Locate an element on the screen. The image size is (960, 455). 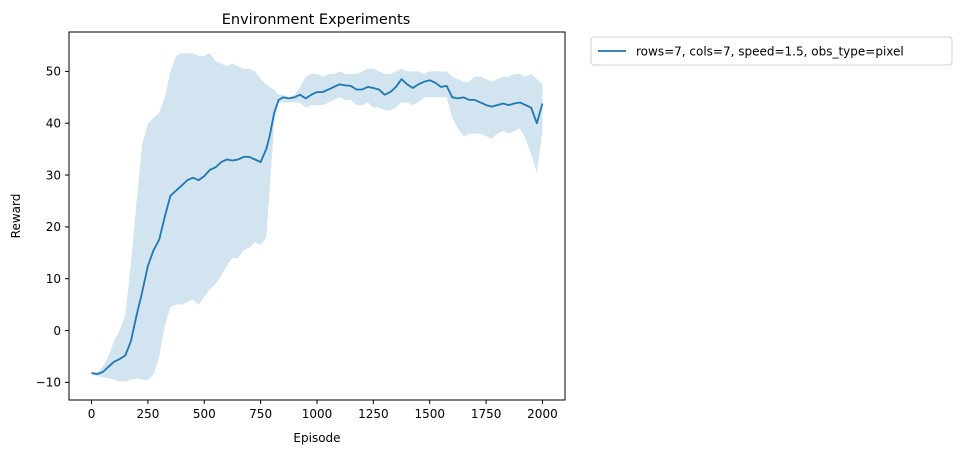
x-tick-label: 1250 is located at coordinates (373, 414).